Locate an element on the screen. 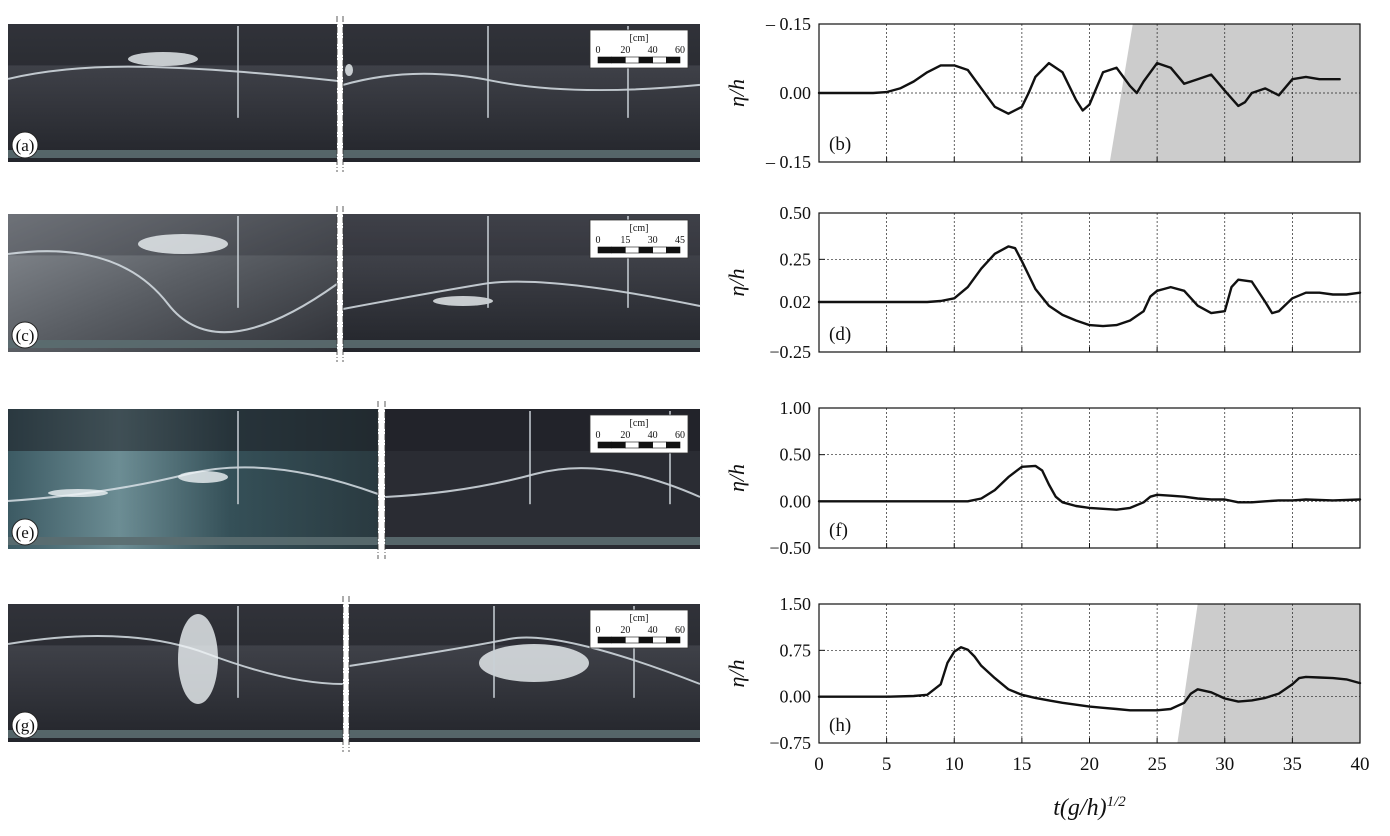 The width and height of the screenshot is (1390, 836). x-axis-label-base: t(g/h) is located at coordinates (1079, 808).